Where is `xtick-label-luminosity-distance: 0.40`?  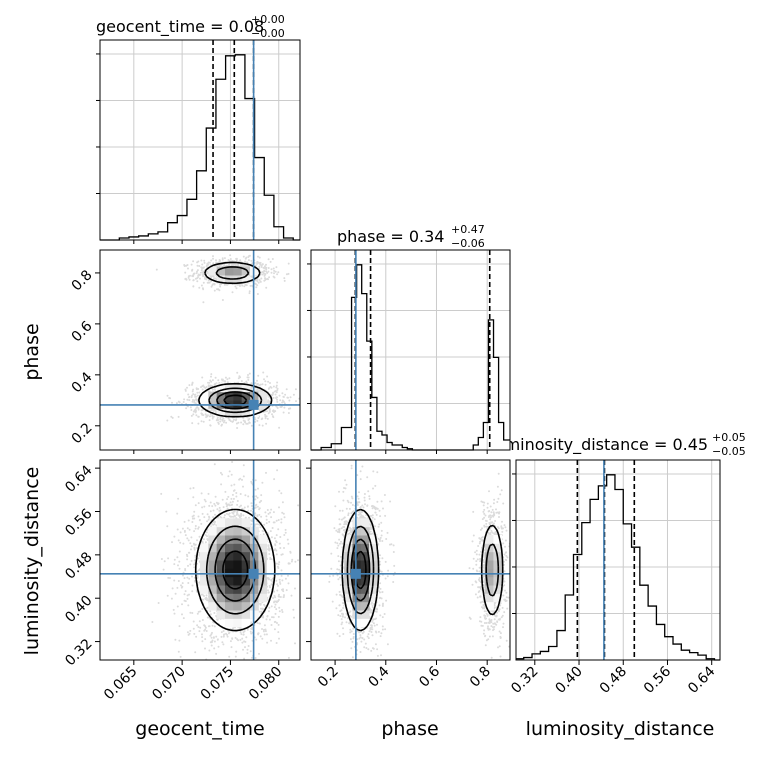
xtick-label-luminosity-distance: 0.40 is located at coordinates (568, 680).